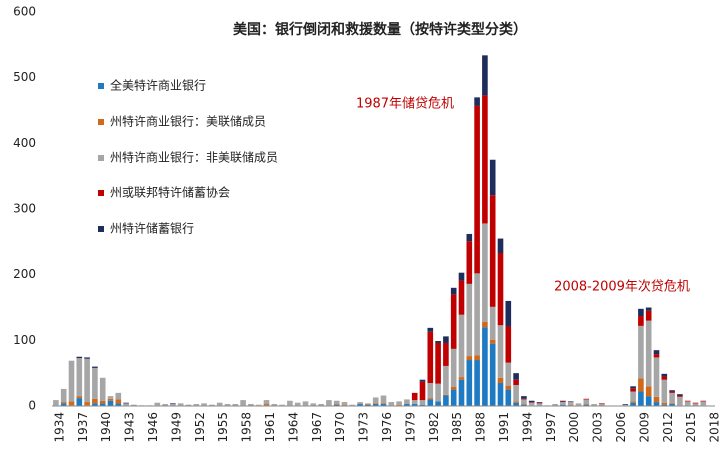  What do you see at coordinates (405, 104) in the screenshot?
I see `annotation: 1987年储贷危机` at bounding box center [405, 104].